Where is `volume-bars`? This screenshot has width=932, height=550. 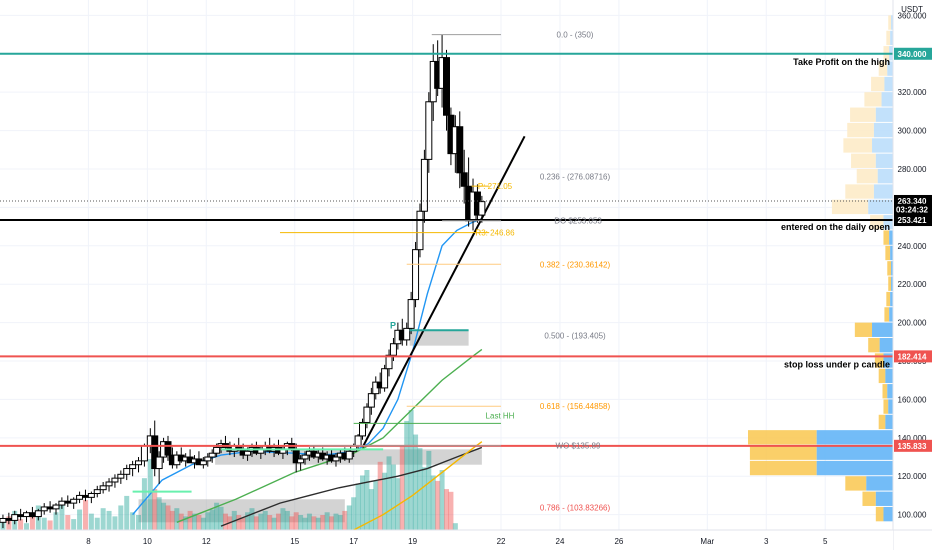
volume-bars is located at coordinates (229, 470).